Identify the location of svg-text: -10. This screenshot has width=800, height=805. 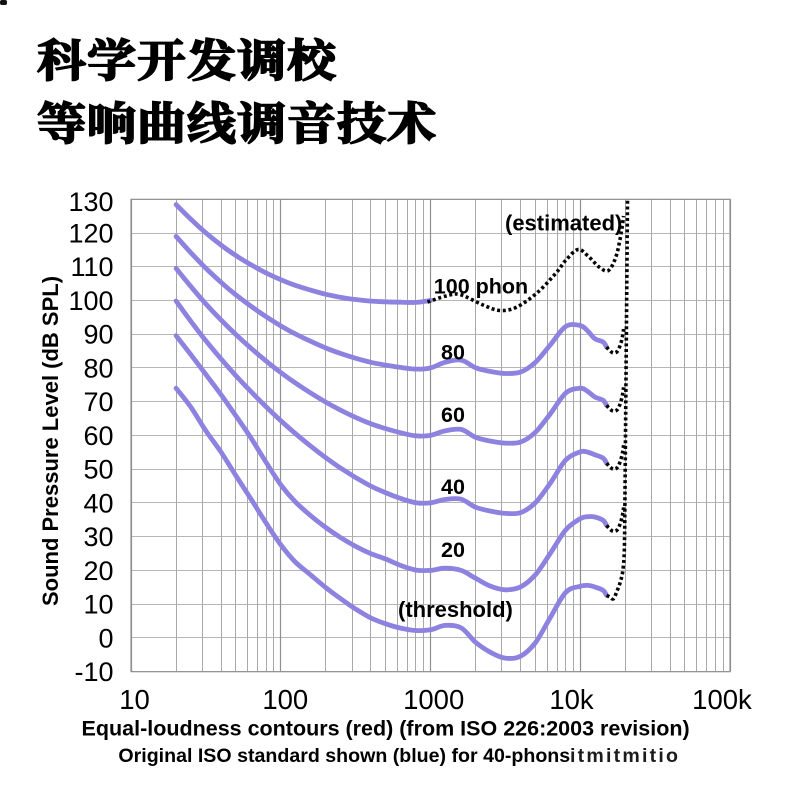
(93, 672).